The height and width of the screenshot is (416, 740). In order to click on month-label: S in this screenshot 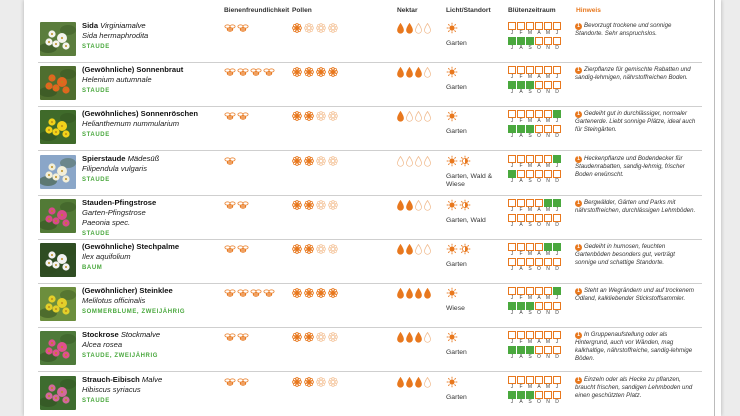, I will do `click(530, 357)`.